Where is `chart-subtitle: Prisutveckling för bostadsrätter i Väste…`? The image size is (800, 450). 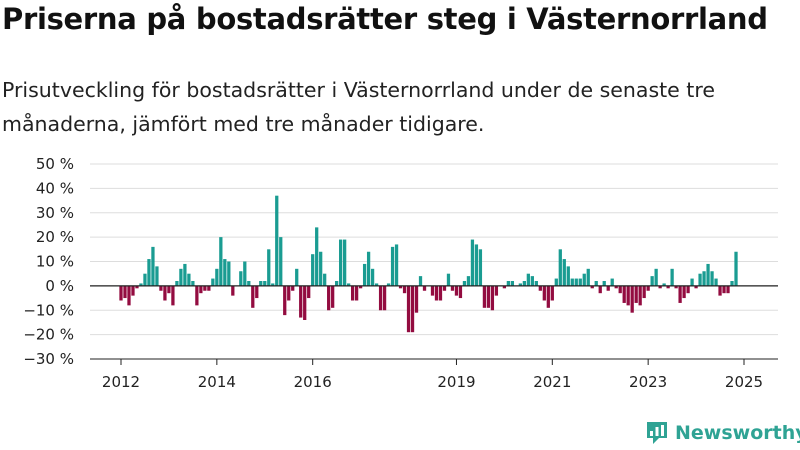
chart-subtitle: Prisutveckling för bostadsrätter i Väste… is located at coordinates (358, 107).